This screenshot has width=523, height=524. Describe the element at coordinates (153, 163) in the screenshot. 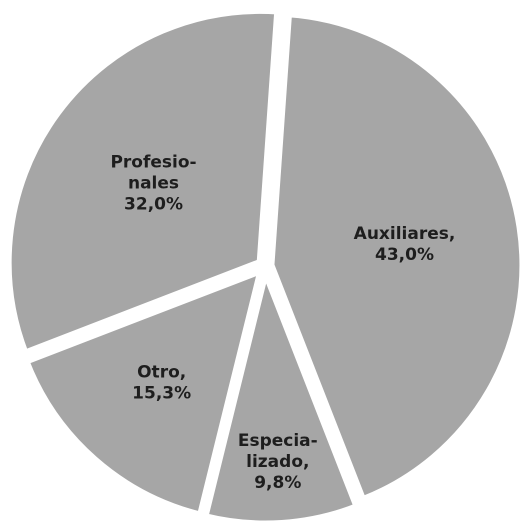

I see `slice-label: Profesio-` at that location.